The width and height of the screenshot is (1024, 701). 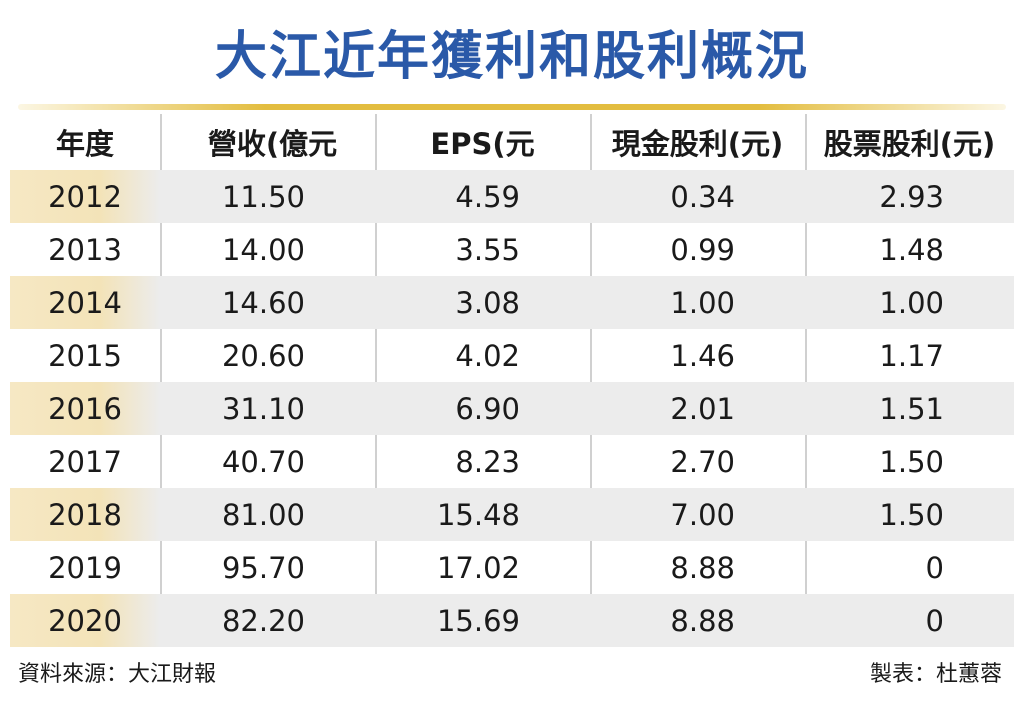 What do you see at coordinates (911, 408) in the screenshot?
I see `stock-dividend-cell: 1.51` at bounding box center [911, 408].